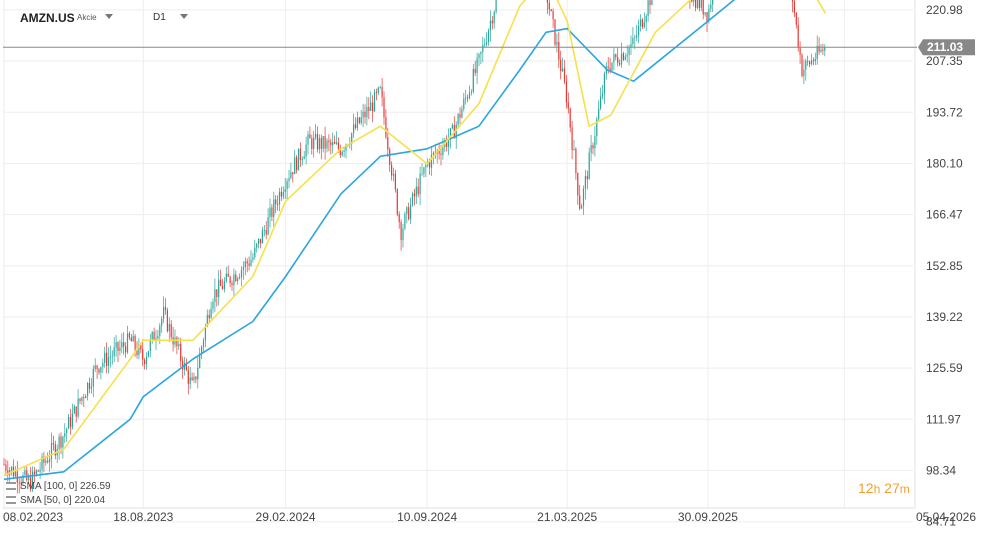  What do you see at coordinates (708, 517) in the screenshot?
I see `time-tick-label: 30.09.2025` at bounding box center [708, 517].